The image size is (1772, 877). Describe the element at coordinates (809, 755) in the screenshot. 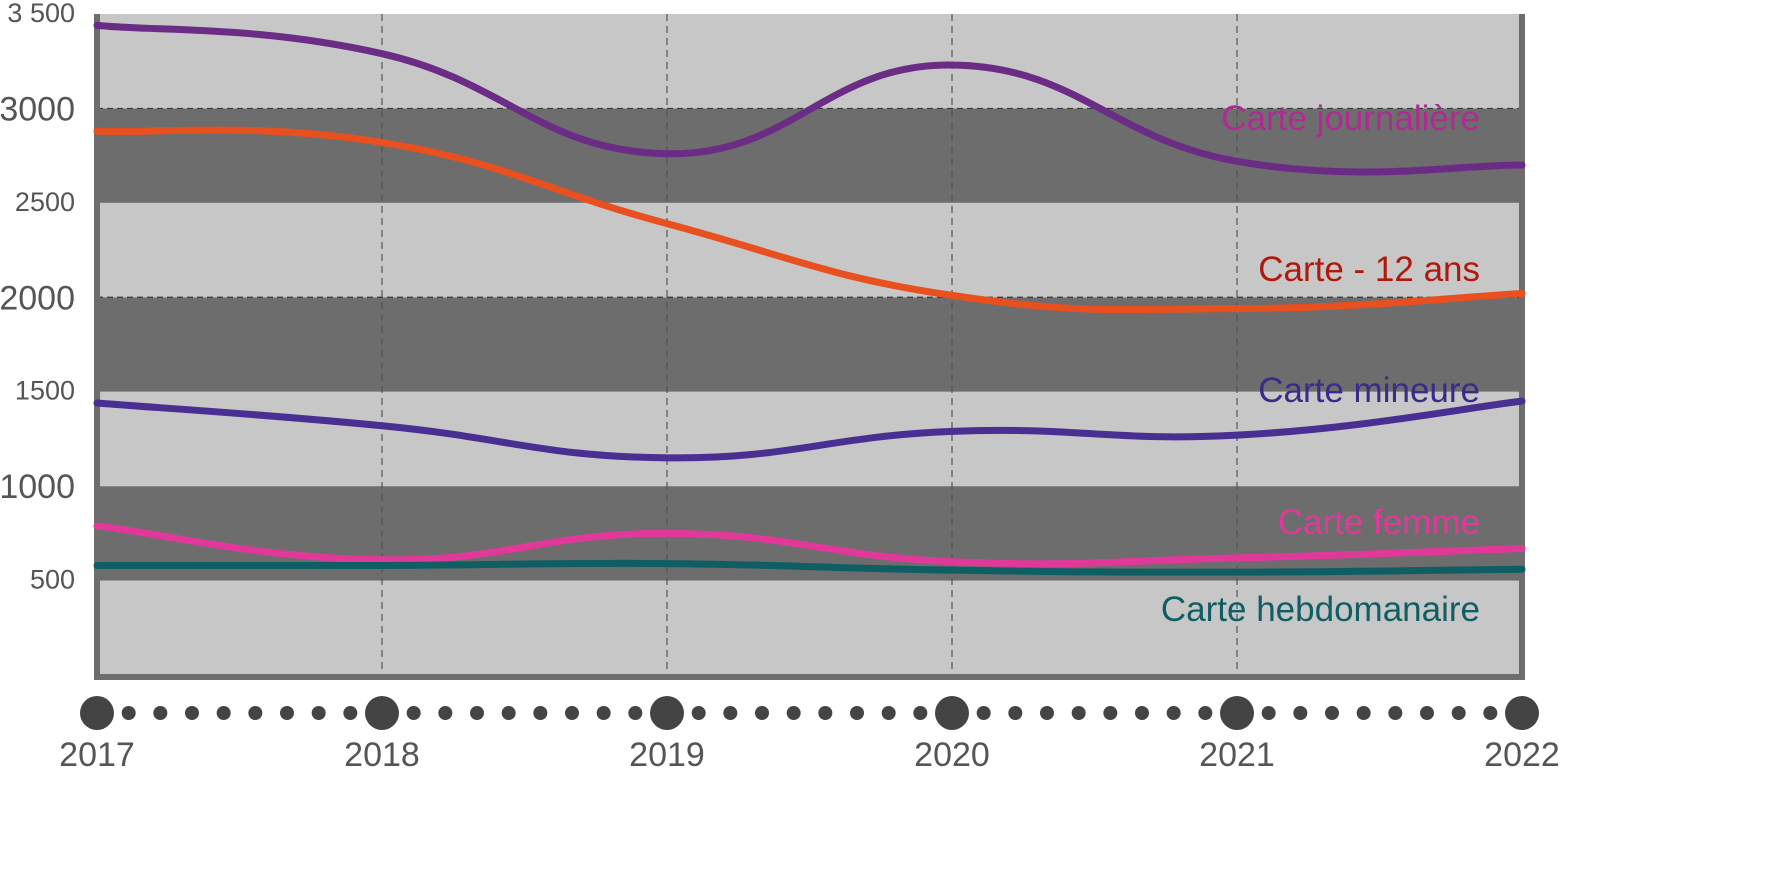

I see `x-axis-tick-labels: 2017 2018 2019 2020 2021 2022` at that location.